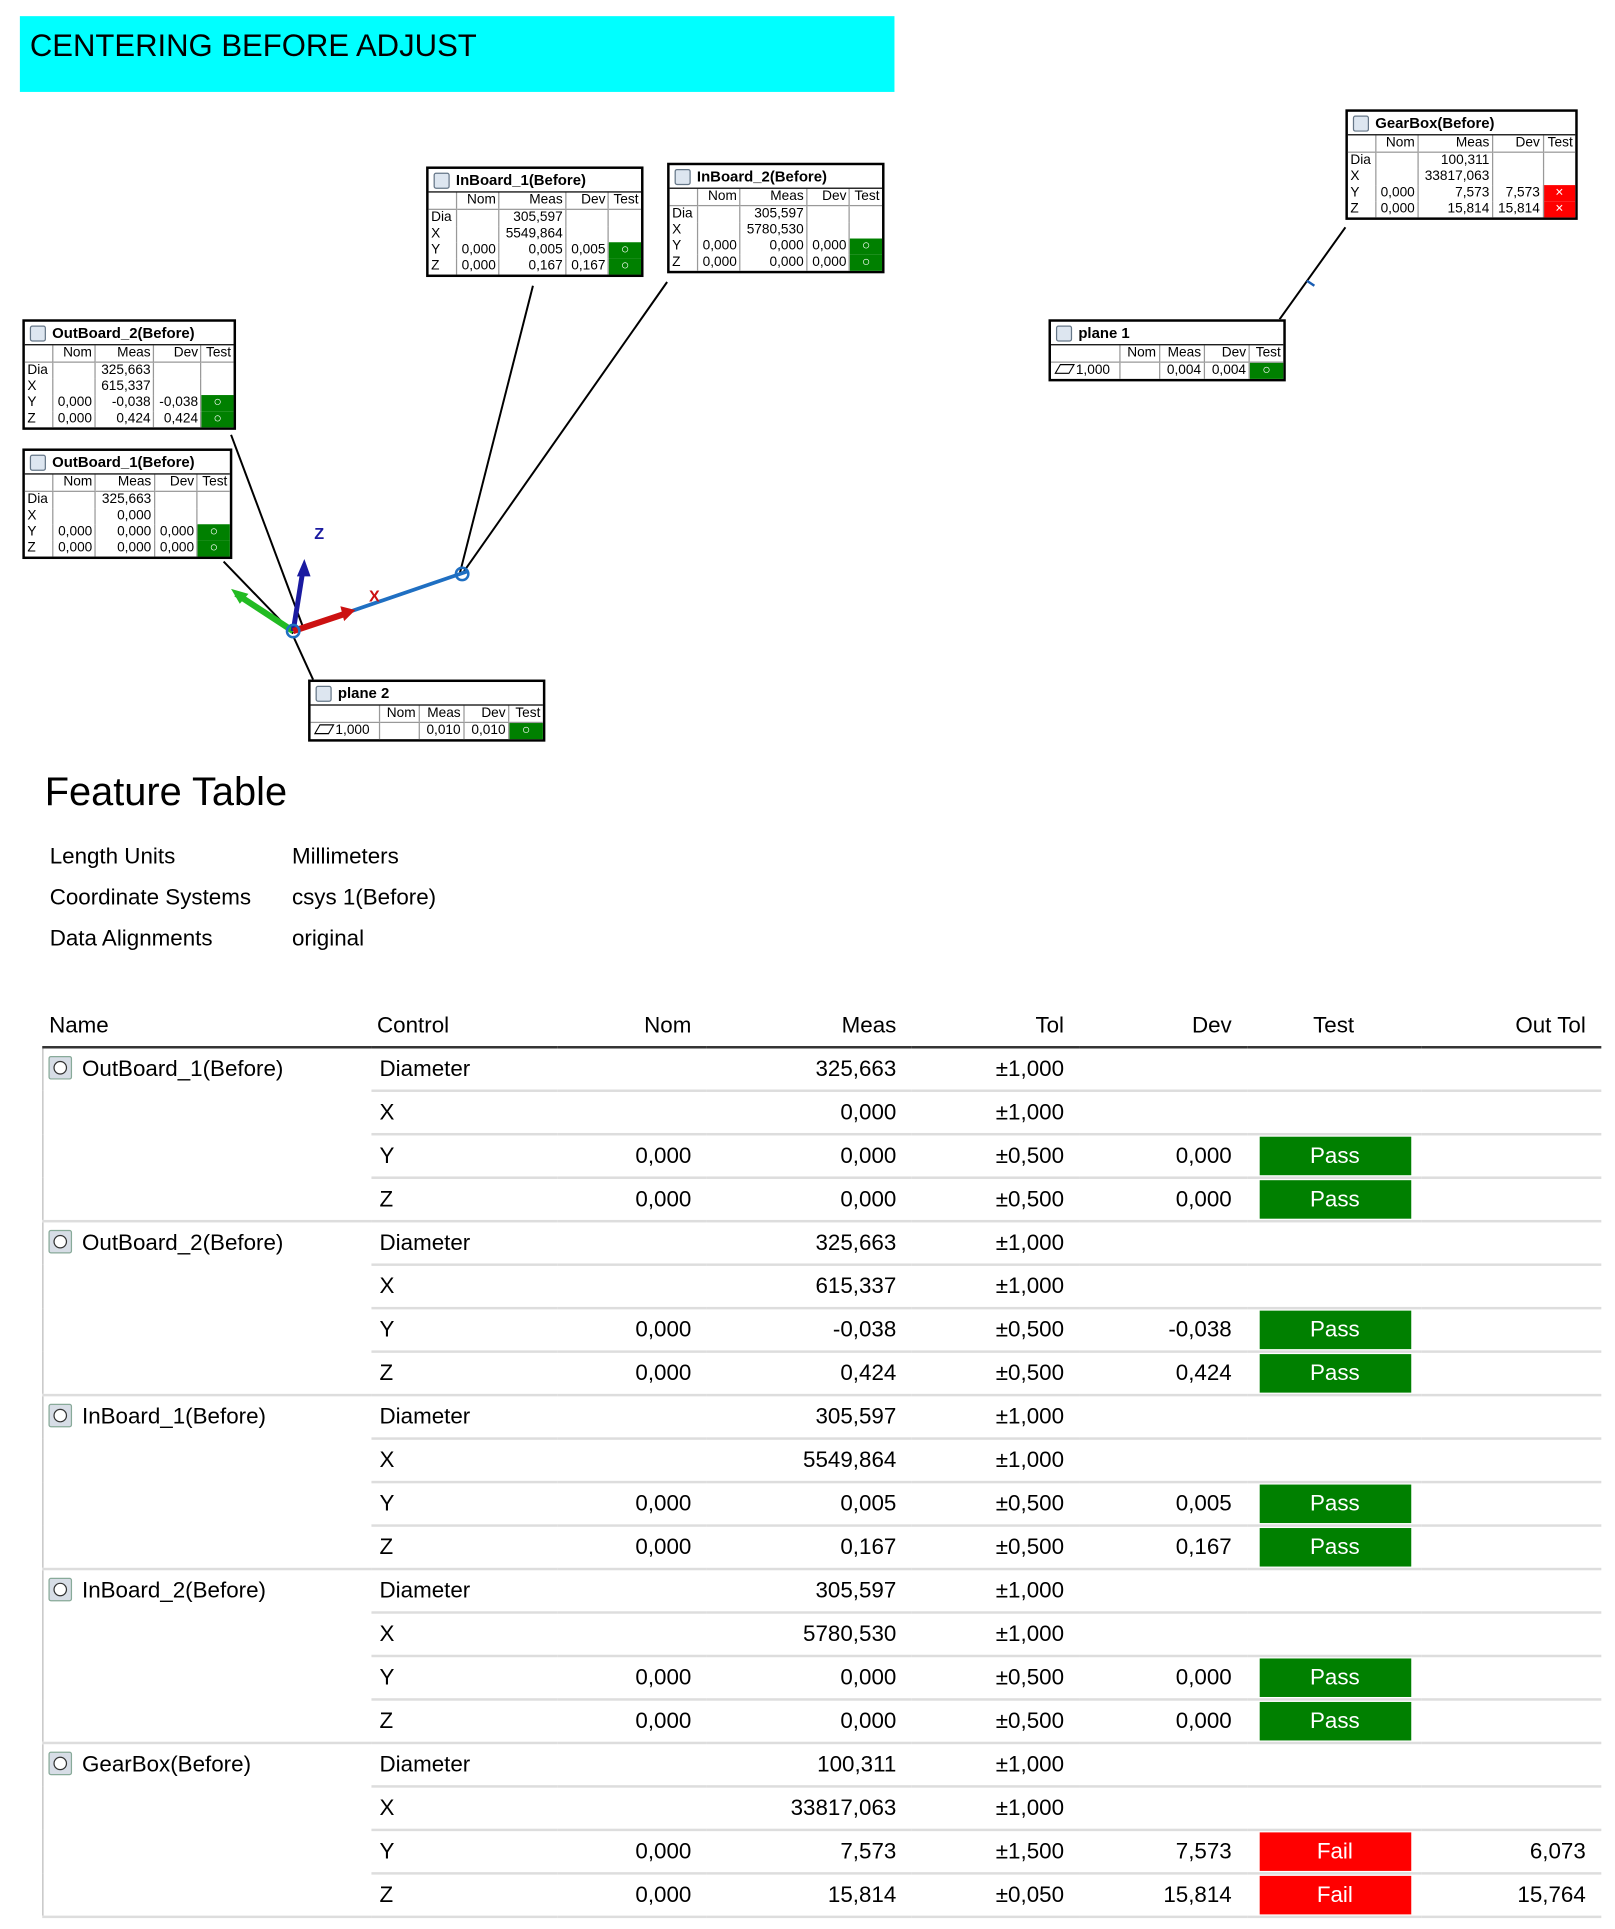  I want to click on table-row: OutBoard_1(Before) Diameter 325,663 ±1,000, so click(821, 1135).